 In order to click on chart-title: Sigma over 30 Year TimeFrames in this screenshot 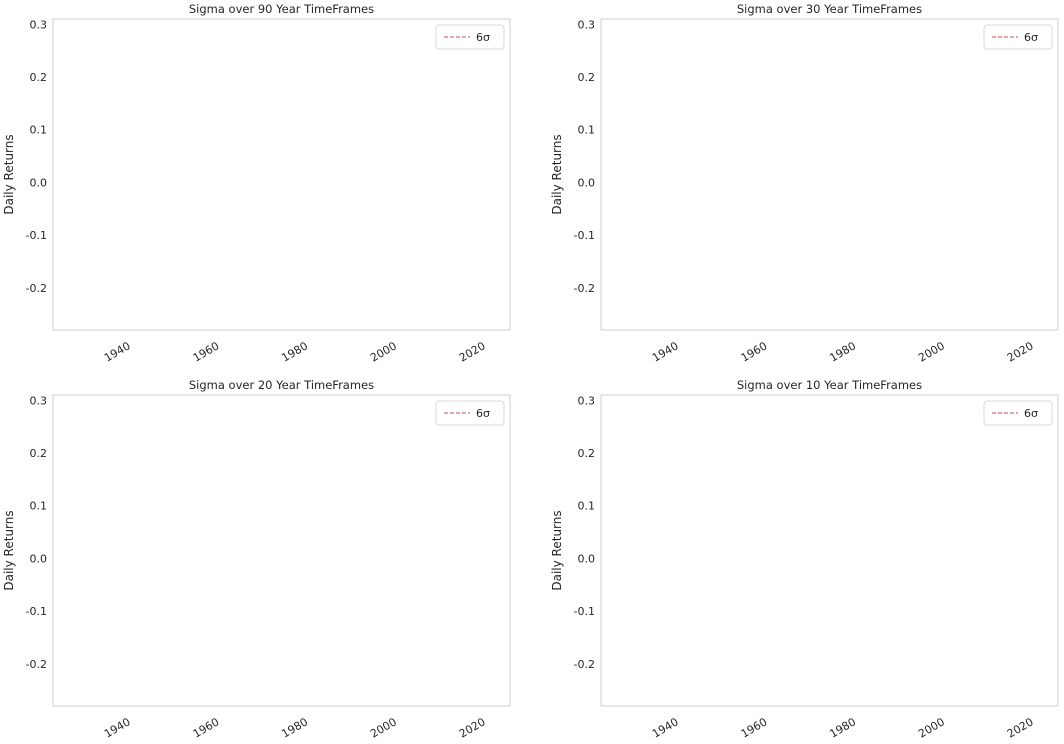, I will do `click(829, 9)`.